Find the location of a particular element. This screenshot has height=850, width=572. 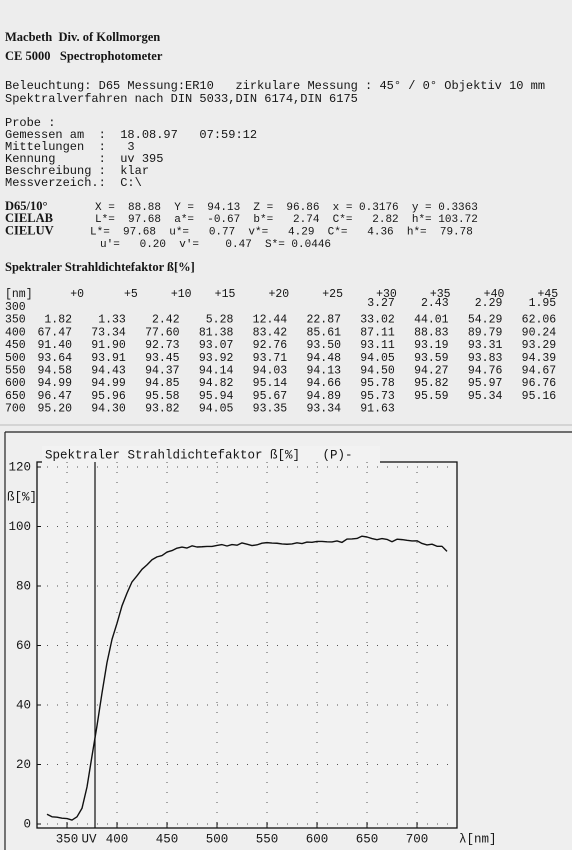

sample-line: Probe : is located at coordinates (30, 123).